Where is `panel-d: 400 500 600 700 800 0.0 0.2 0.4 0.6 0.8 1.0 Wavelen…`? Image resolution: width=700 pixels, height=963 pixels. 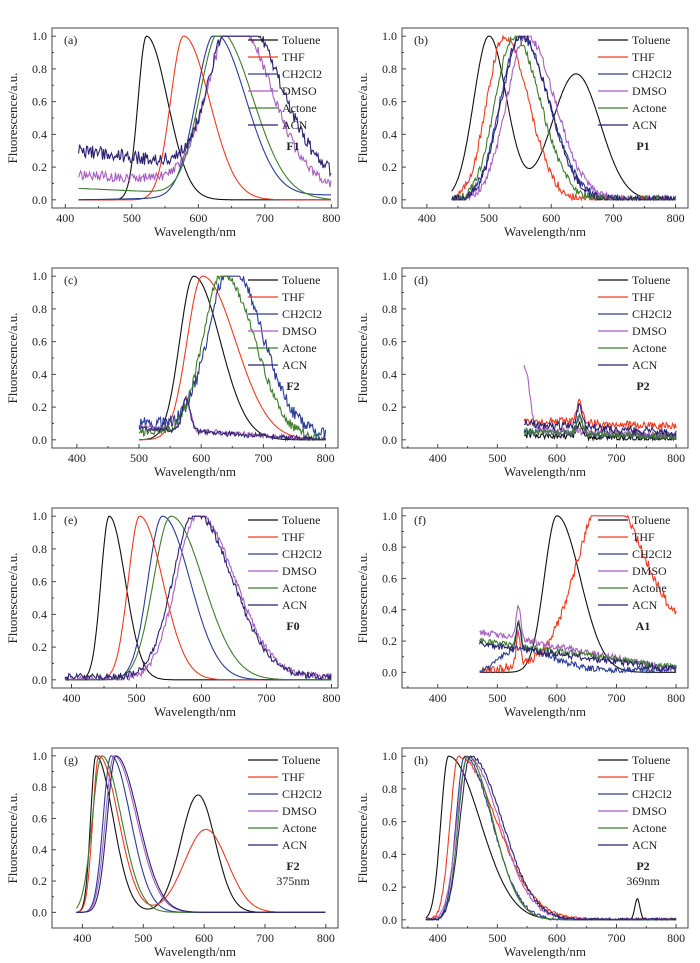
panel-d: 400 500 600 700 800 0.0 0.2 0.4 0.6 0.8 1.0 Wavelen… is located at coordinates (525, 360).